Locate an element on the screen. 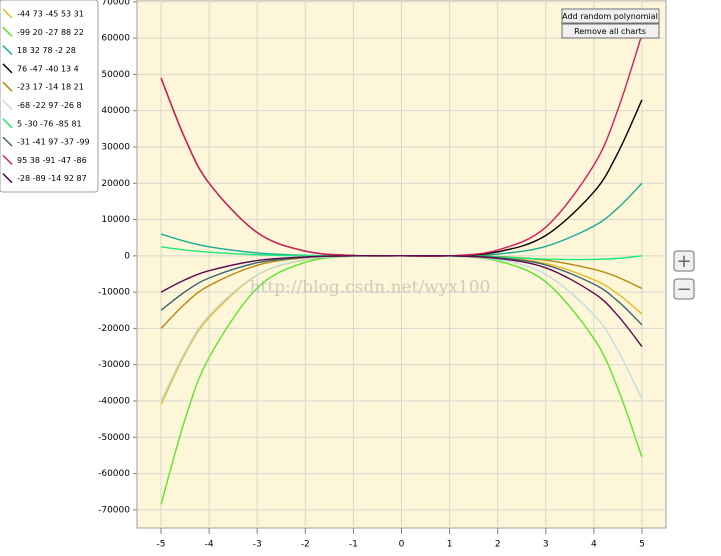 This screenshot has height=556, width=721. y-tick-label: -60000 is located at coordinates (114, 474).